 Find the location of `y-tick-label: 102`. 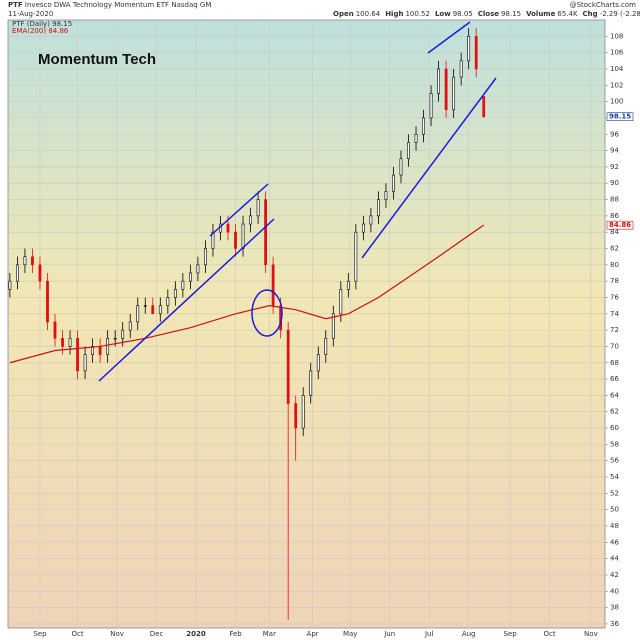

y-tick-label: 102 is located at coordinates (616, 85).